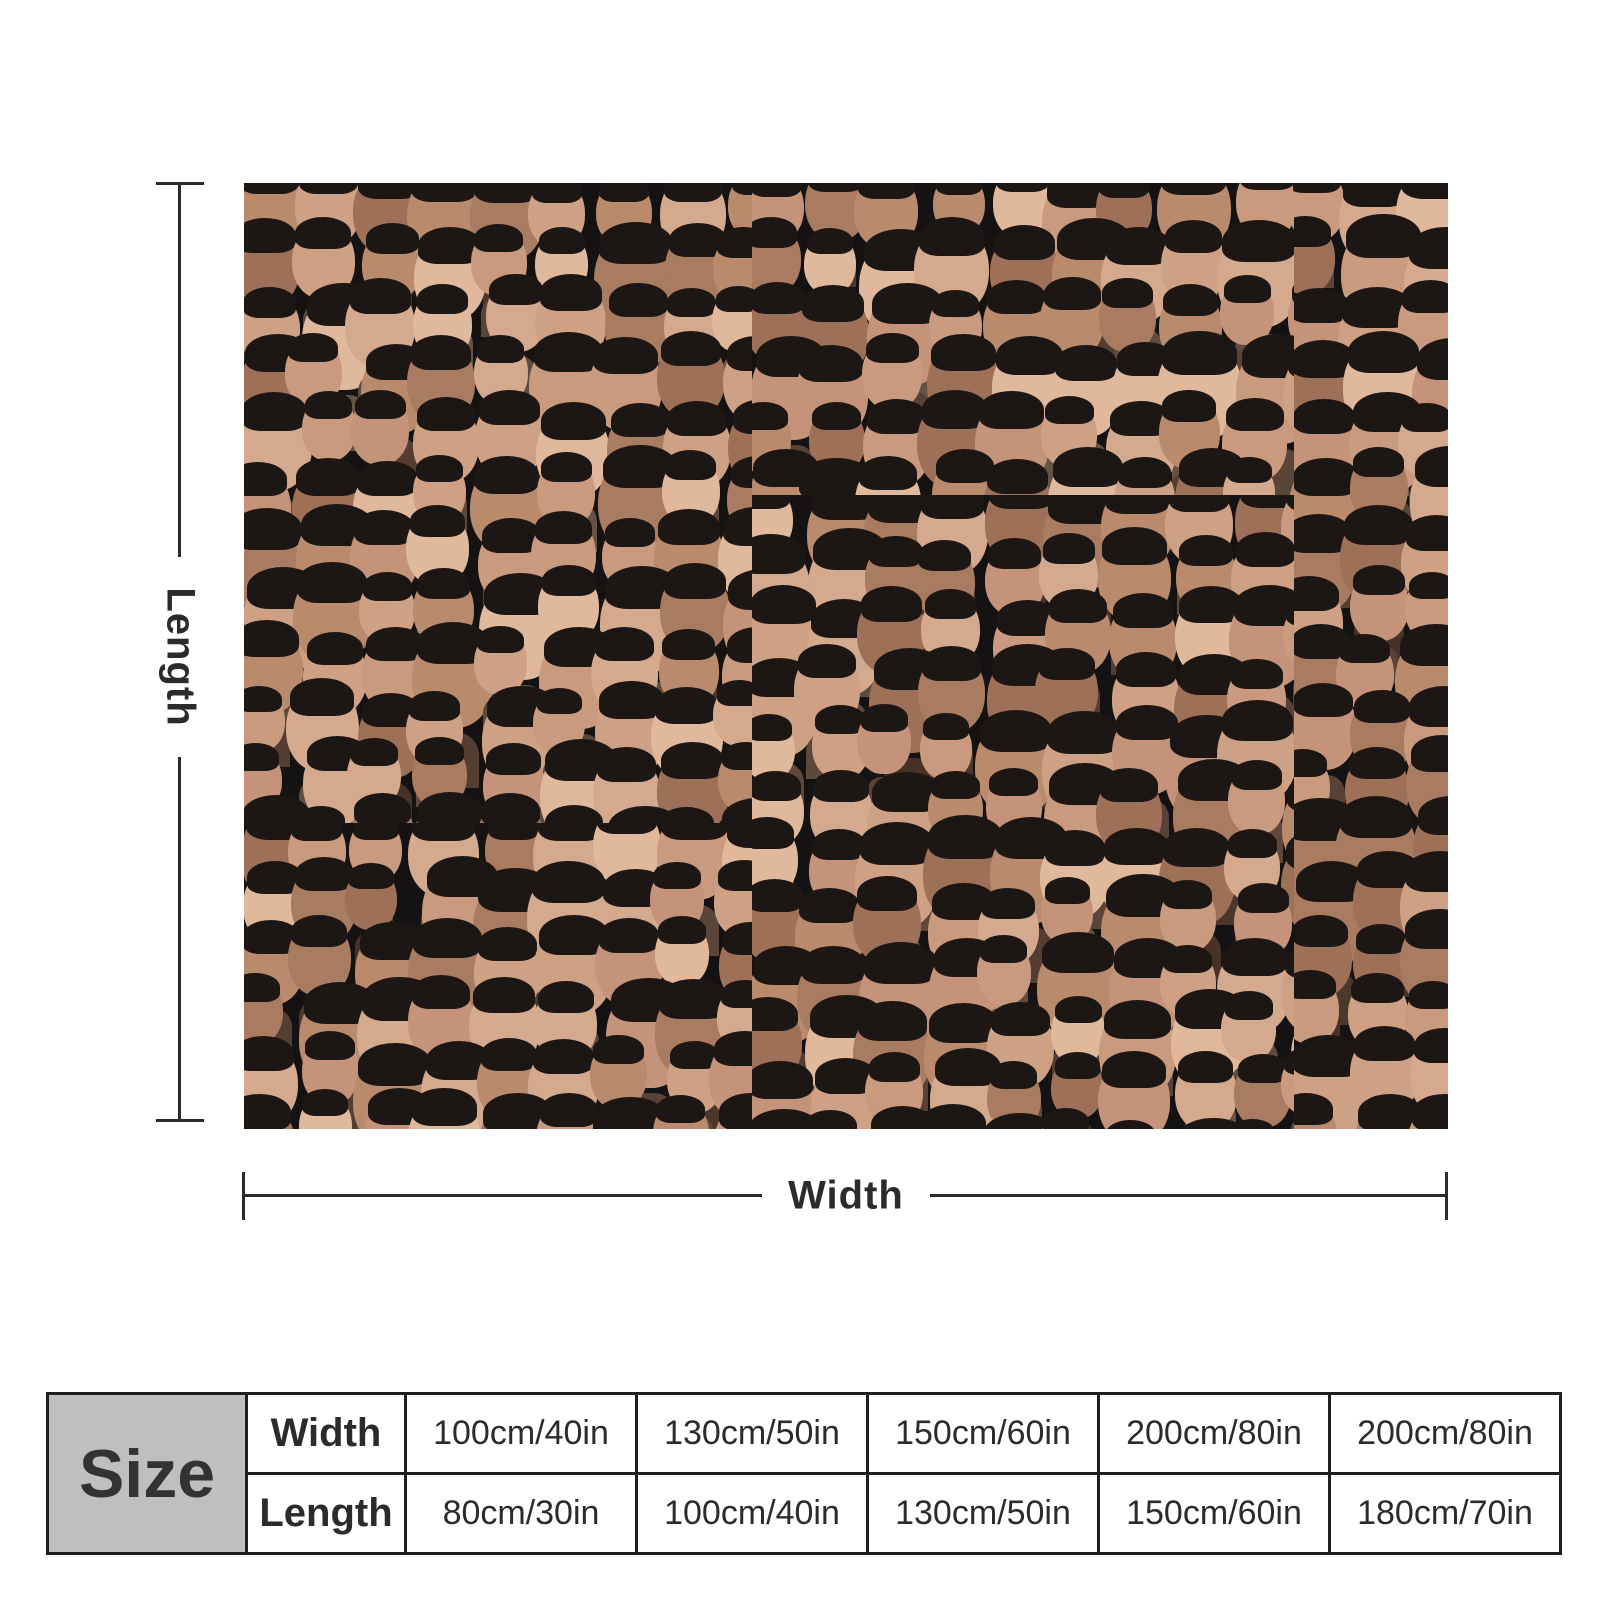  I want to click on length-value-cell: 100cm/40in, so click(752, 1513).